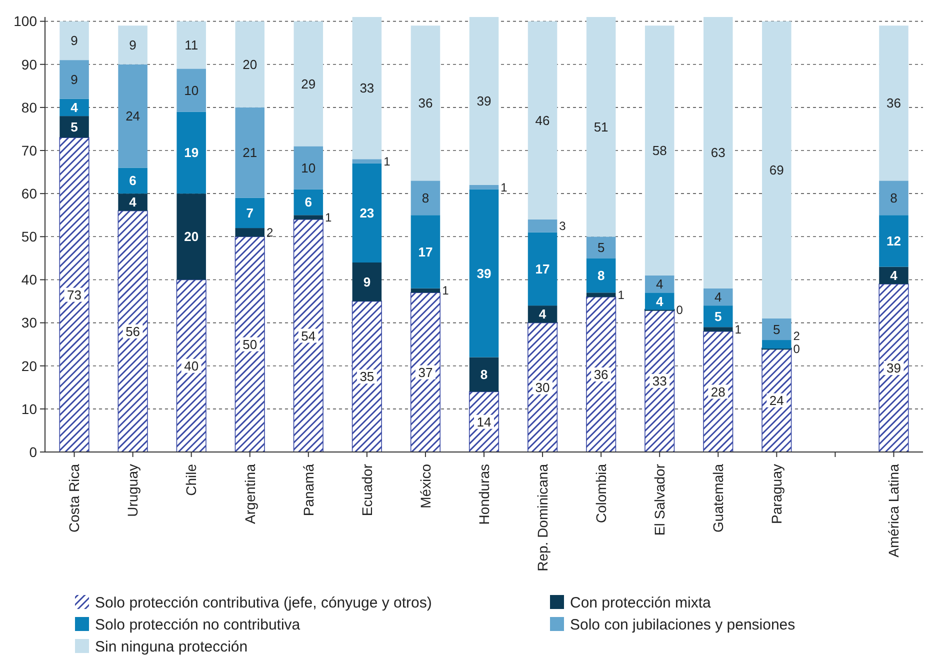 This screenshot has height=667, width=935. I want to click on legend-label: Solo con jubilaciones y pensiones, so click(683, 625).